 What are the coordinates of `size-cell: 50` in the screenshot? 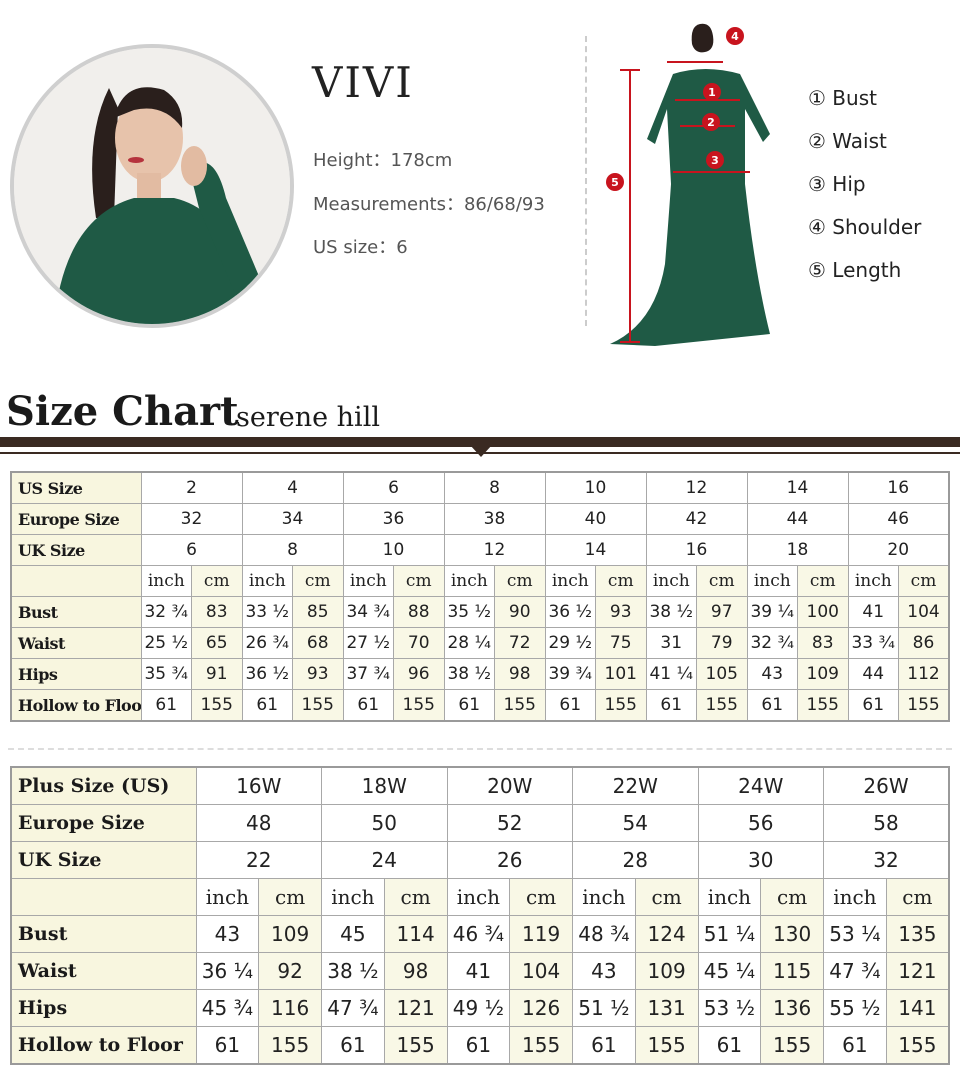 It's located at (384, 823).